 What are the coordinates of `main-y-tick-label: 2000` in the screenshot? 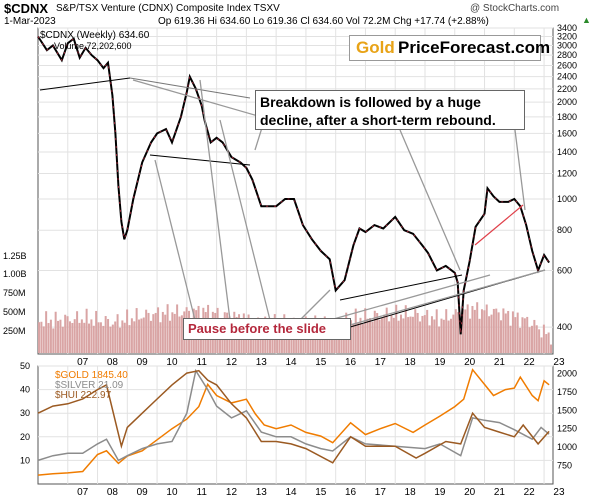 It's located at (567, 102).